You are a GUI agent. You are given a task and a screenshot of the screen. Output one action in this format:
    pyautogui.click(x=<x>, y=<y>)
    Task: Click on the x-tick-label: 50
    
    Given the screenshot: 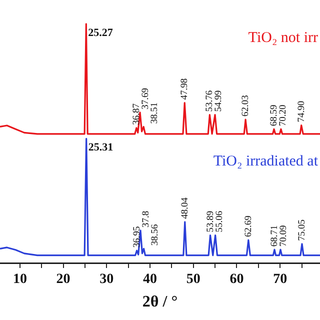 What is the action you would take?
    pyautogui.click(x=193, y=280)
    